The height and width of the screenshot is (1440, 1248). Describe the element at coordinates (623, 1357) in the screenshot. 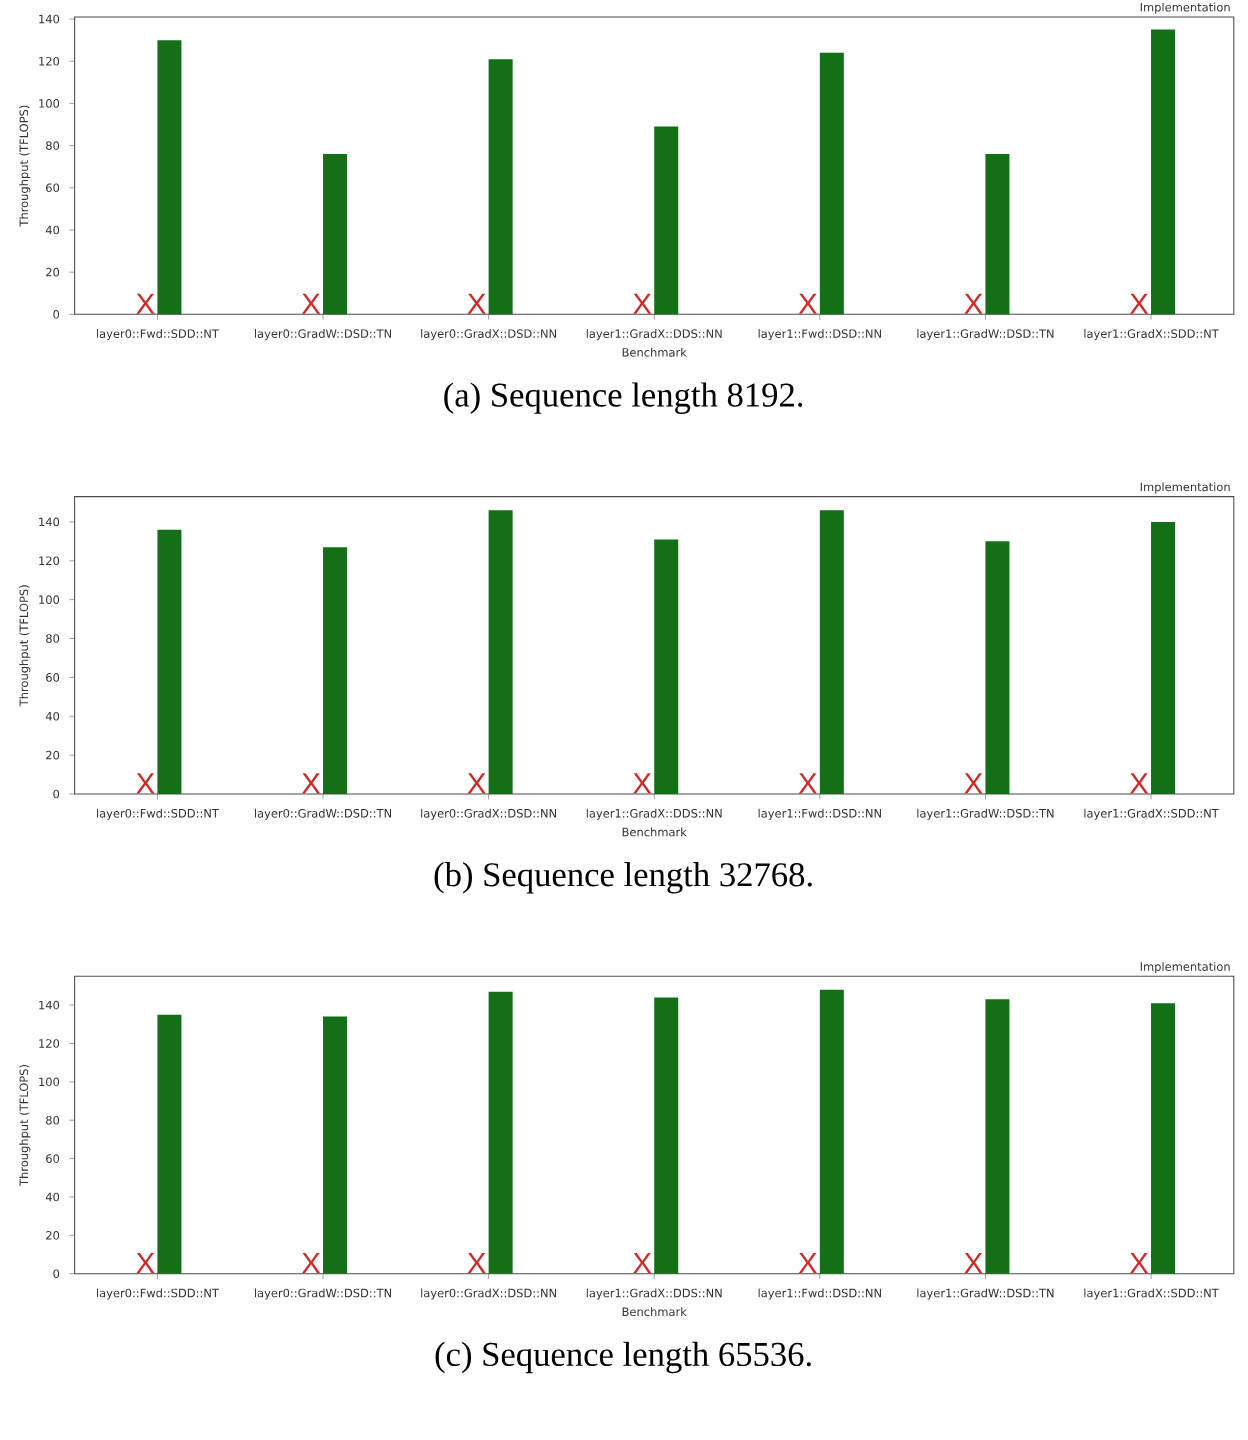

I see `text: (c) Sequence length 65536.` at that location.